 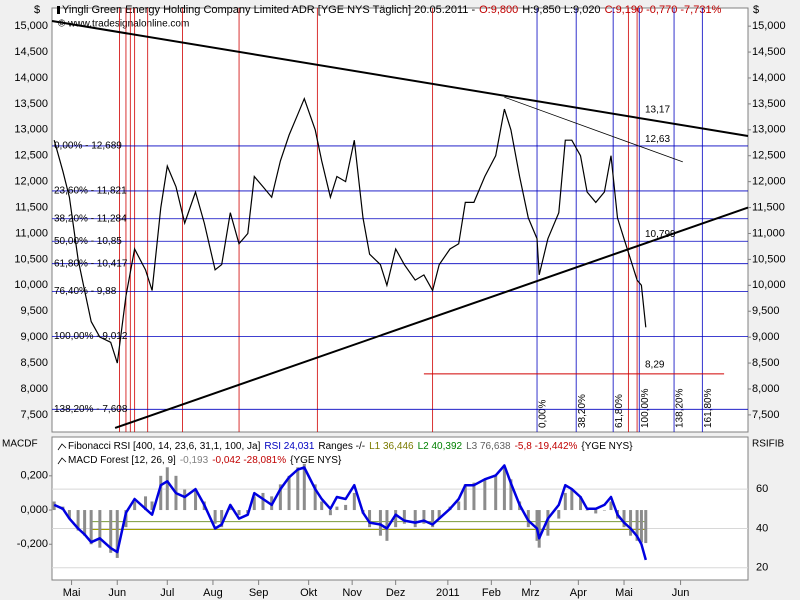 I want to click on x-tick-label: Okt, so click(x=308, y=593).